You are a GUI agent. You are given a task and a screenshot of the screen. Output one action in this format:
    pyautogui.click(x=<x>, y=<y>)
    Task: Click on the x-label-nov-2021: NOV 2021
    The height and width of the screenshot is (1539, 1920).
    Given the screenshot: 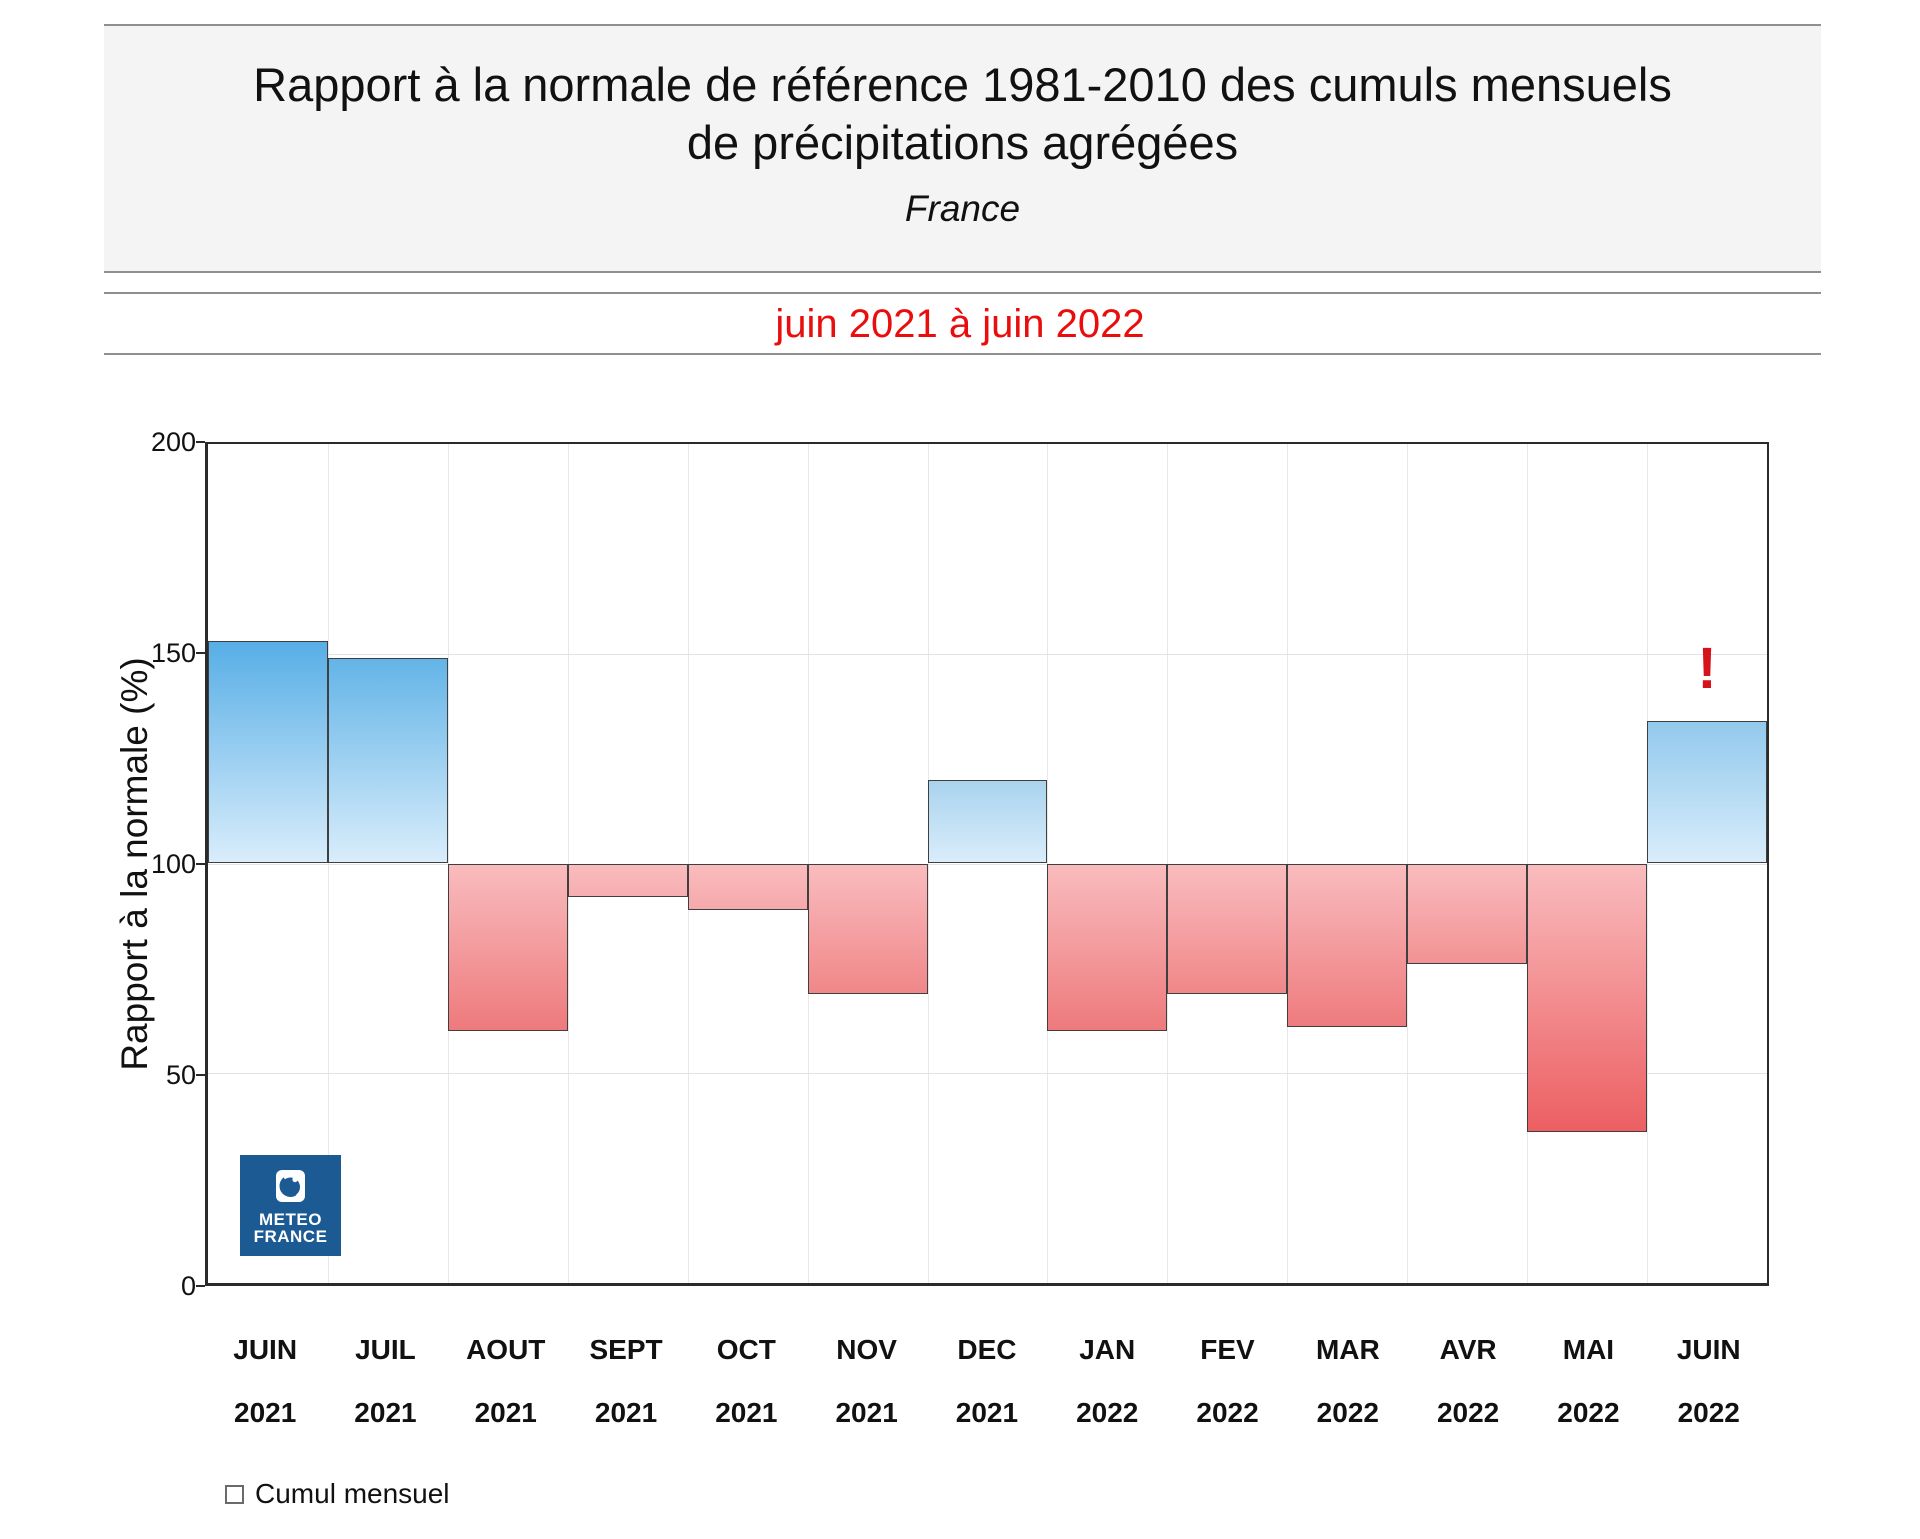 What is the action you would take?
    pyautogui.click(x=866, y=1381)
    